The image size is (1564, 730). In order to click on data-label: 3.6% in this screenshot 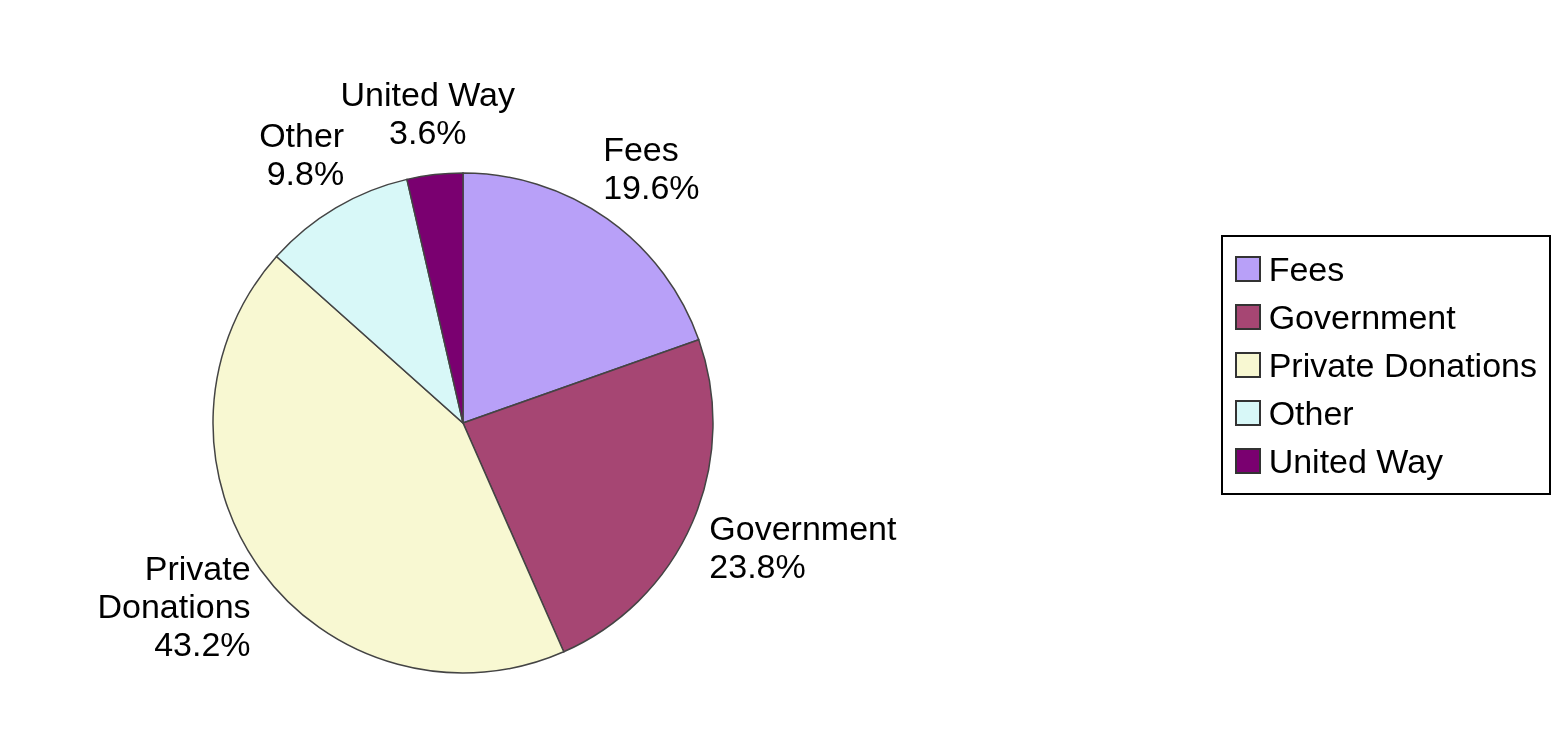, I will do `click(428, 131)`.